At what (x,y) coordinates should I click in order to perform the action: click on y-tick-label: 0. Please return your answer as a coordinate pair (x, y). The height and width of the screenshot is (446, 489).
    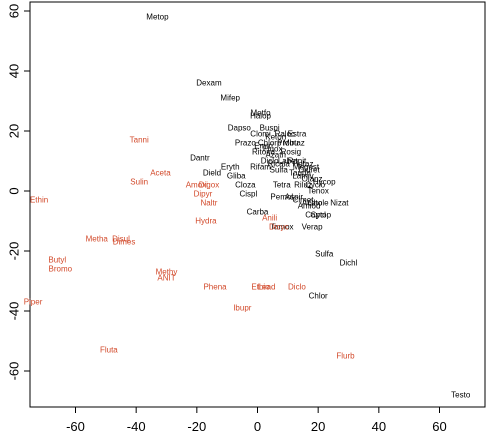
    Looking at the image, I should click on (14, 190).